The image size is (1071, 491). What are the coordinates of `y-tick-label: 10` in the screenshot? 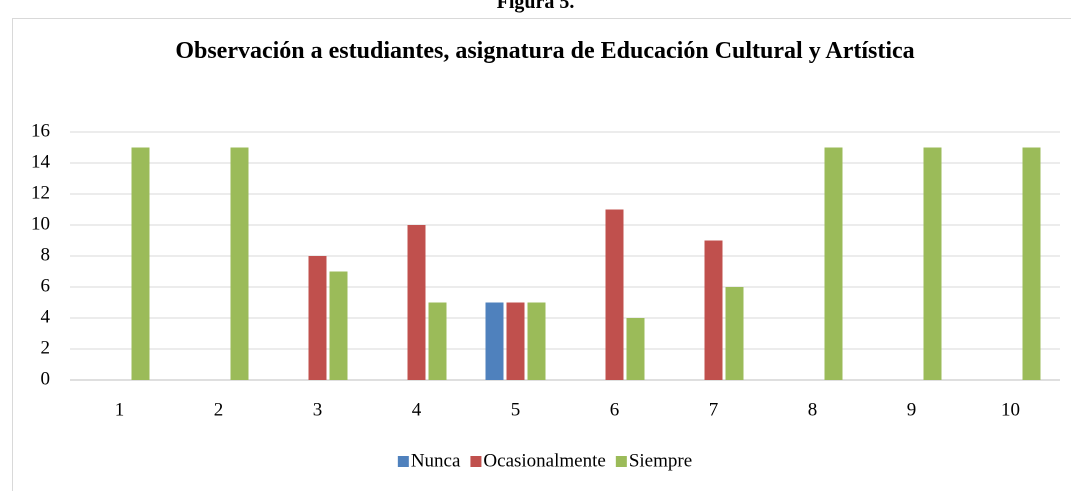 It's located at (40, 223).